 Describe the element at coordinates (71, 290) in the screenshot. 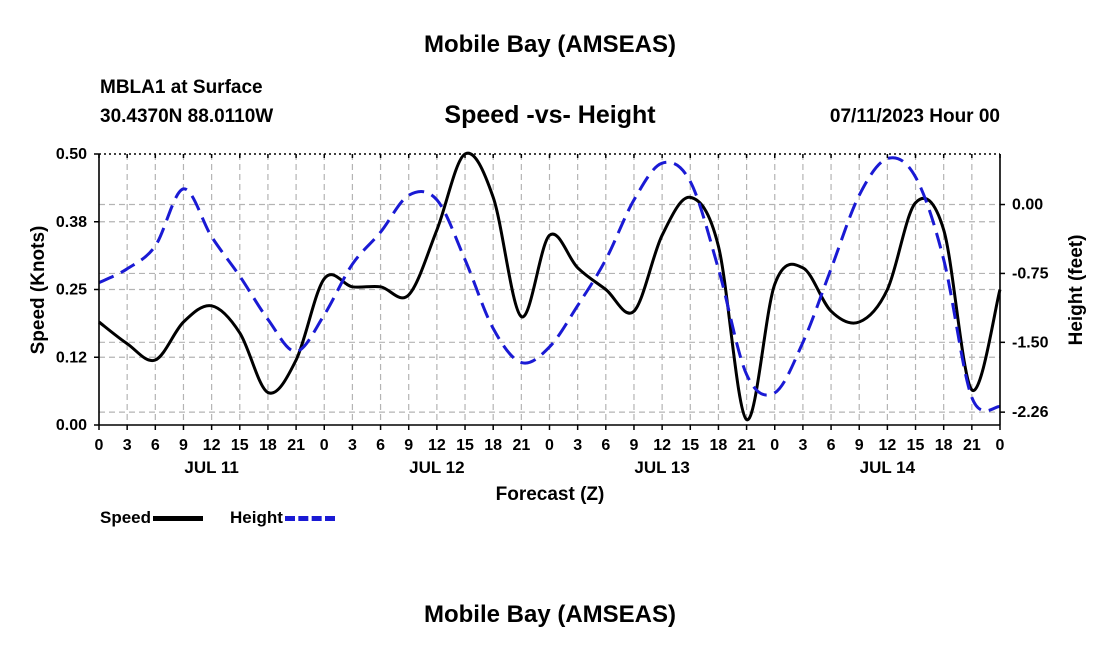

I see `y-left-tick-label: 0.25` at that location.